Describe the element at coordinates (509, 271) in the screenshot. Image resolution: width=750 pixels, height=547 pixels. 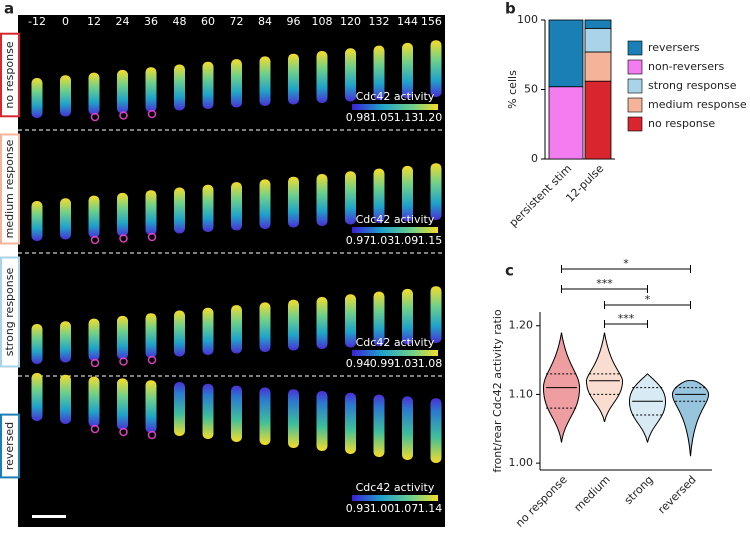
I see `panel-label: c` at that location.